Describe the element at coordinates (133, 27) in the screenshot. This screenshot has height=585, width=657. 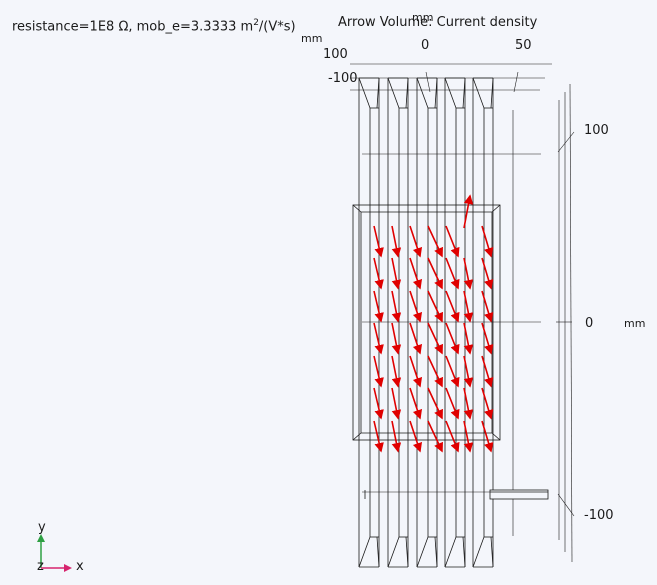
I see `parameter-text: resistance=1E8 Ω, mob_e=3.3333 m` at that location.